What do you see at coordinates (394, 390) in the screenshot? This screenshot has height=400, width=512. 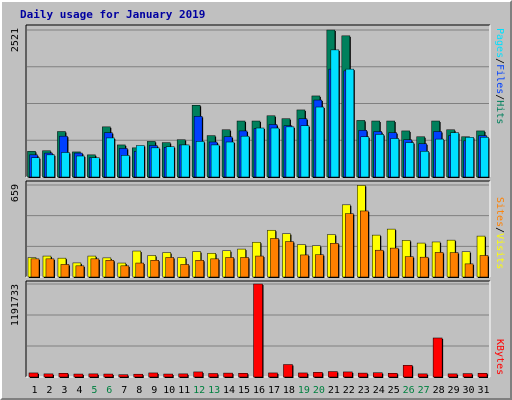 I see `day-tick-label: 25` at bounding box center [394, 390].